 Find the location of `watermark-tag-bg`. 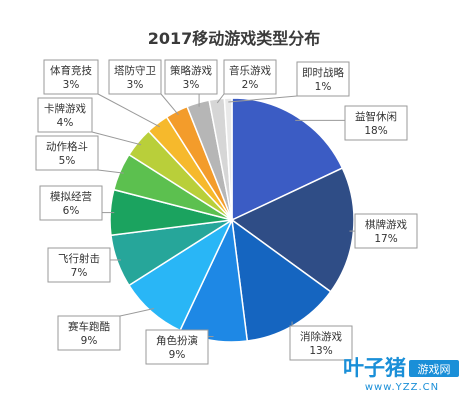

watermark-tag-bg is located at coordinates (434, 368).